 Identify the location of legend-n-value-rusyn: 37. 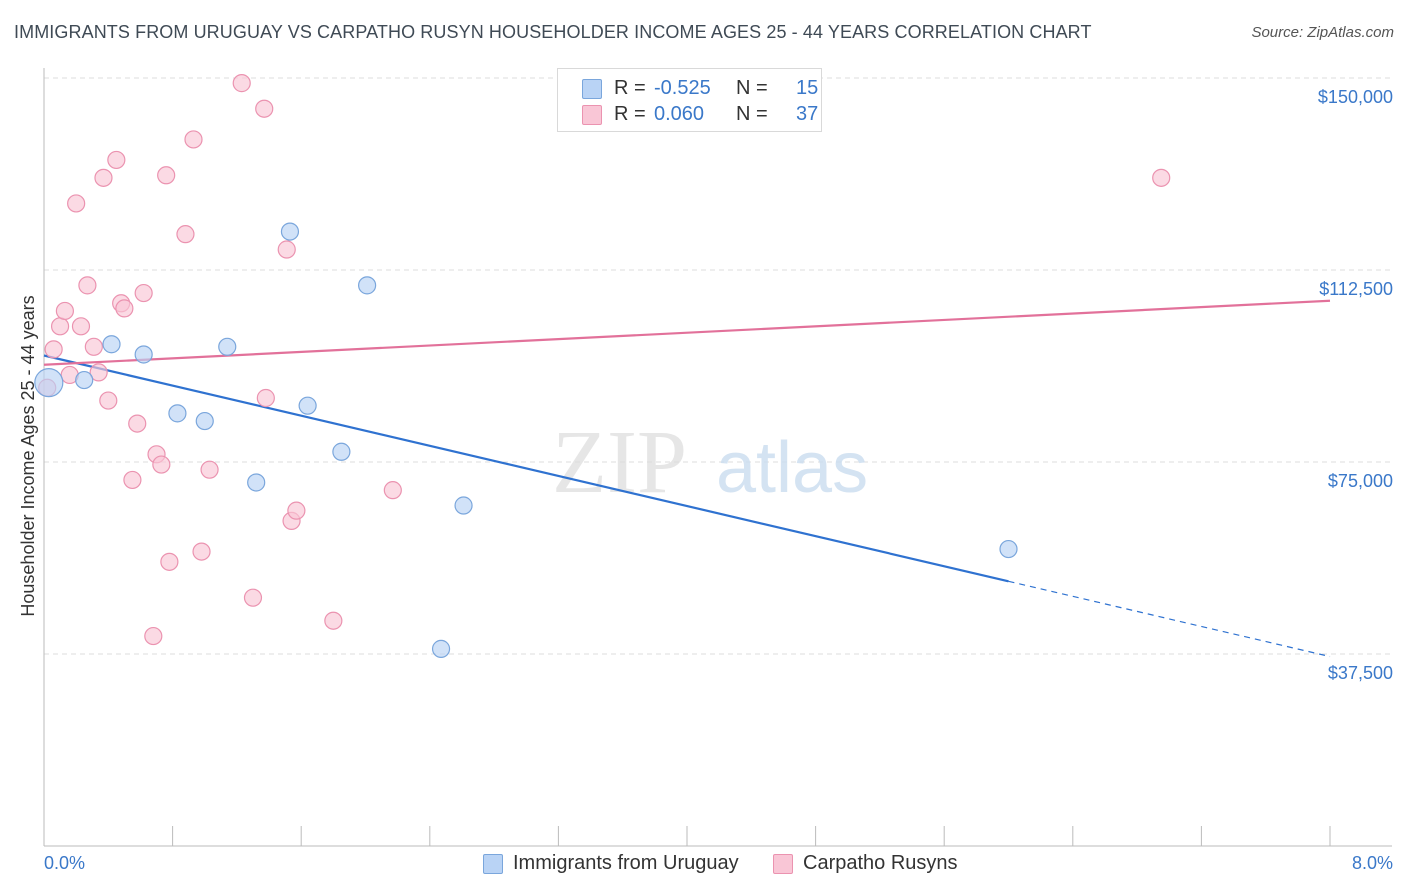
(807, 114).